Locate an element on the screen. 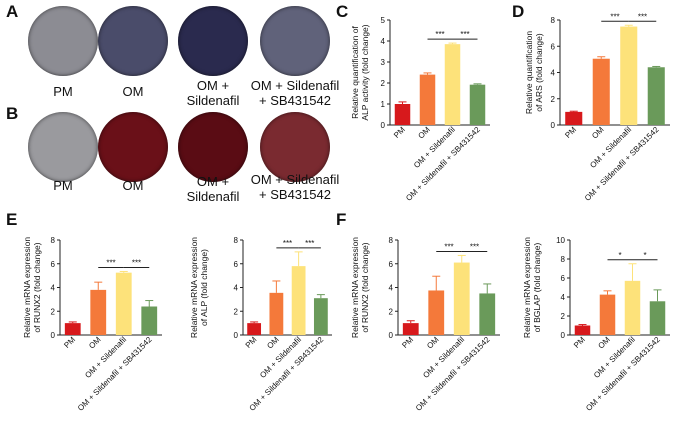 The image size is (685, 436). y-tick-label-e1: 2 is located at coordinates (53, 311).